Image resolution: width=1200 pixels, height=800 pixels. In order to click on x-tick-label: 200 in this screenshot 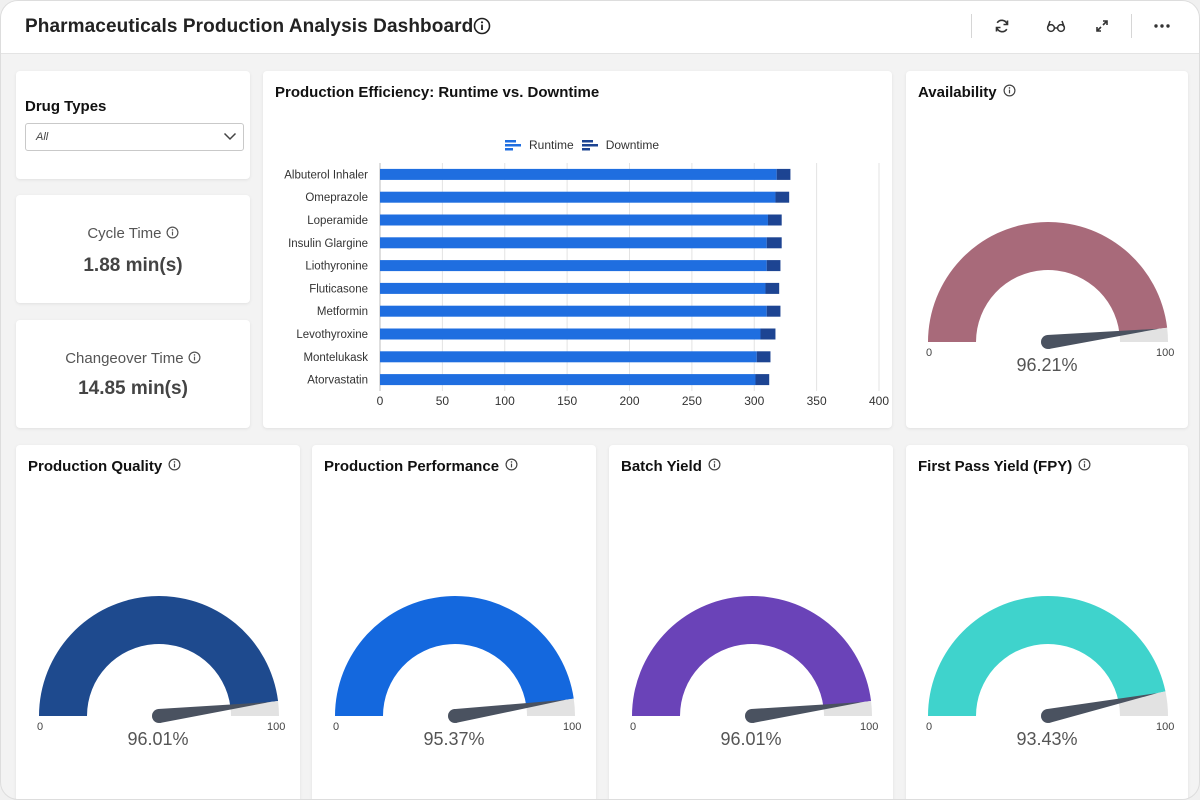, I will do `click(629, 401)`.